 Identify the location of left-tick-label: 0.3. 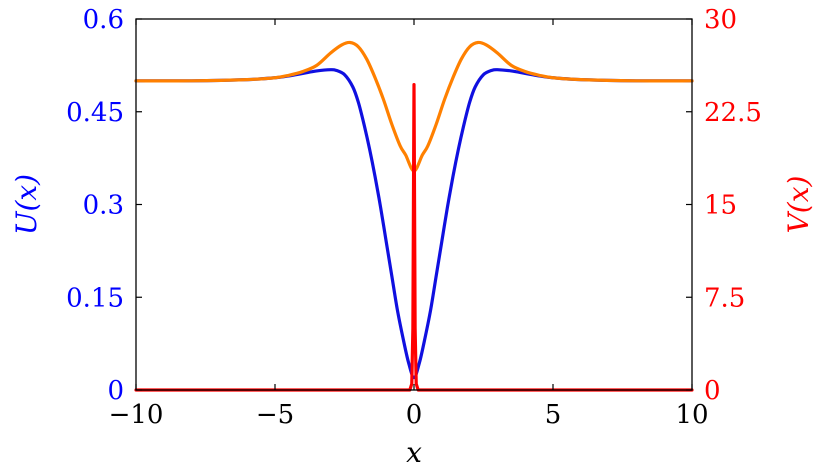
(103, 206).